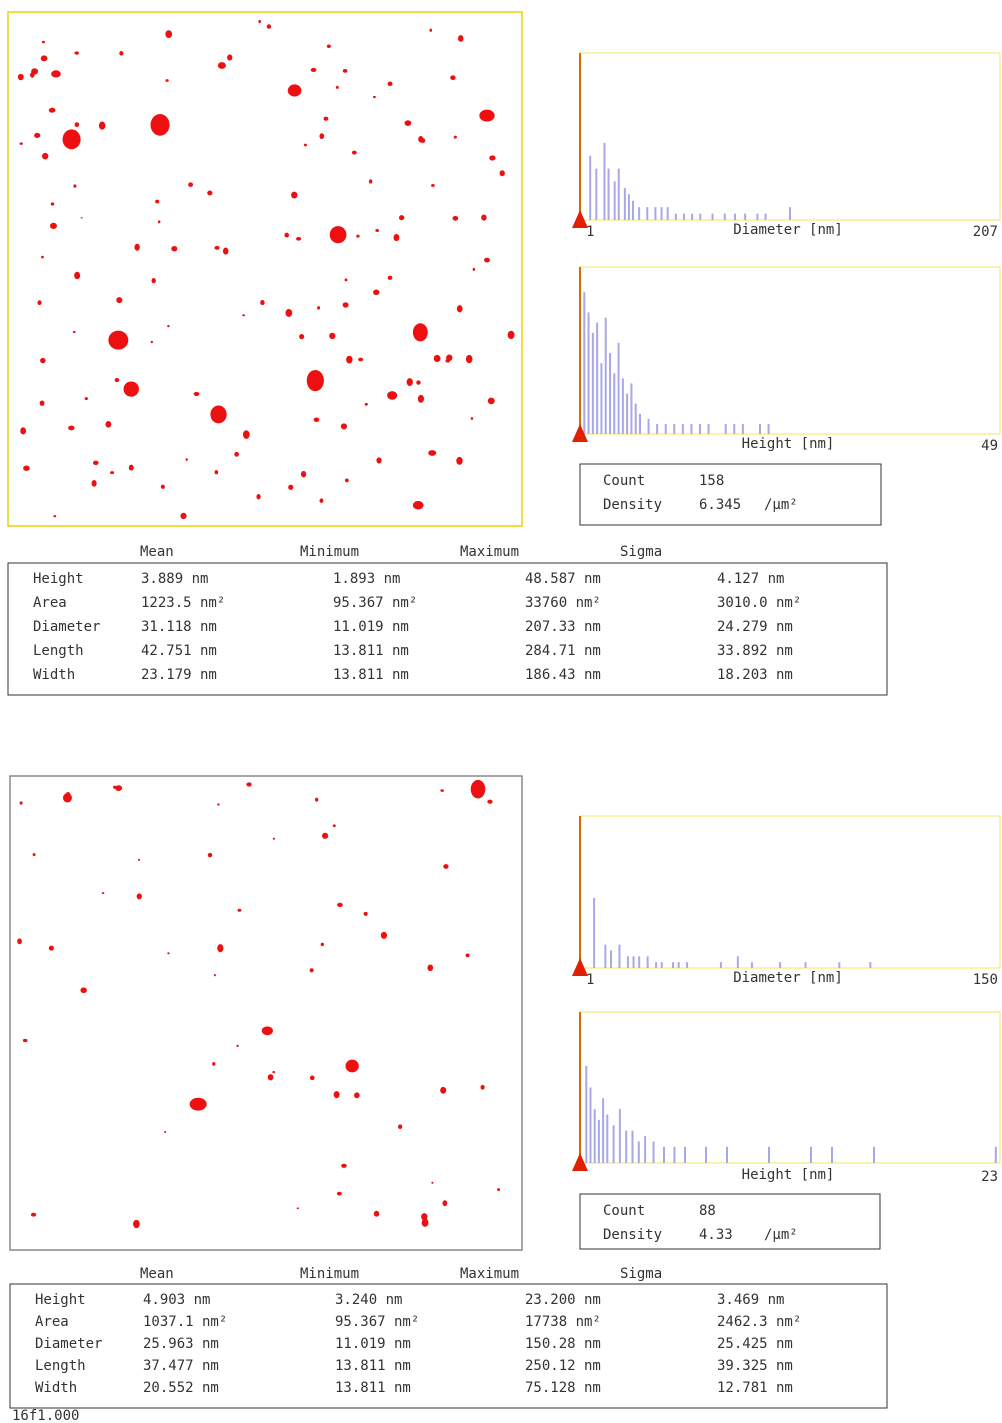  I want to click on stat-value: 1037.1 nm², so click(185, 1322).